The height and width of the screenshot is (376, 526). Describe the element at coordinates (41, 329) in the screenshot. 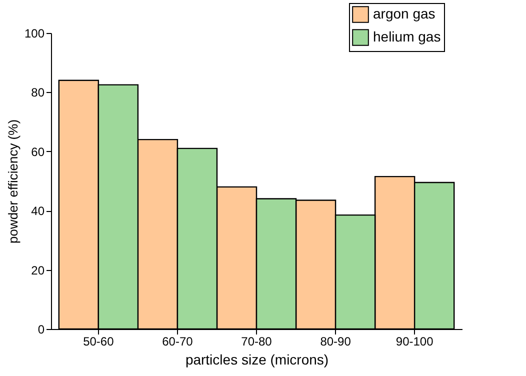

I see `y-tick-label: 0` at that location.